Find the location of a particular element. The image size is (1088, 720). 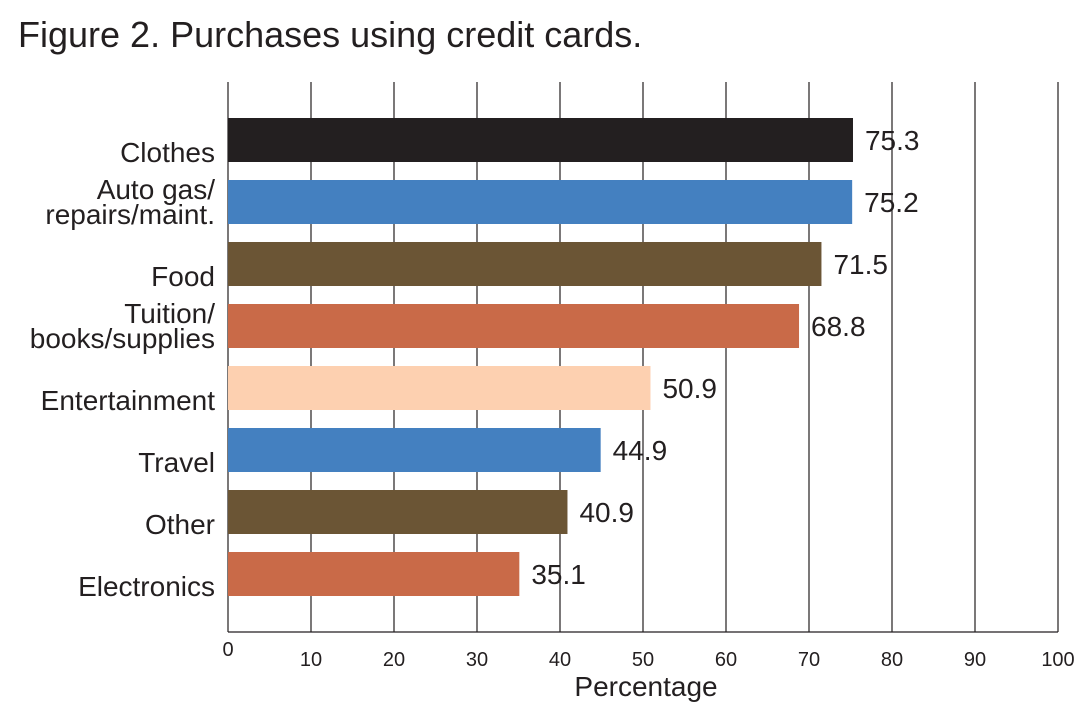

category-label: Tuition/books/supplies is located at coordinates (122, 326).